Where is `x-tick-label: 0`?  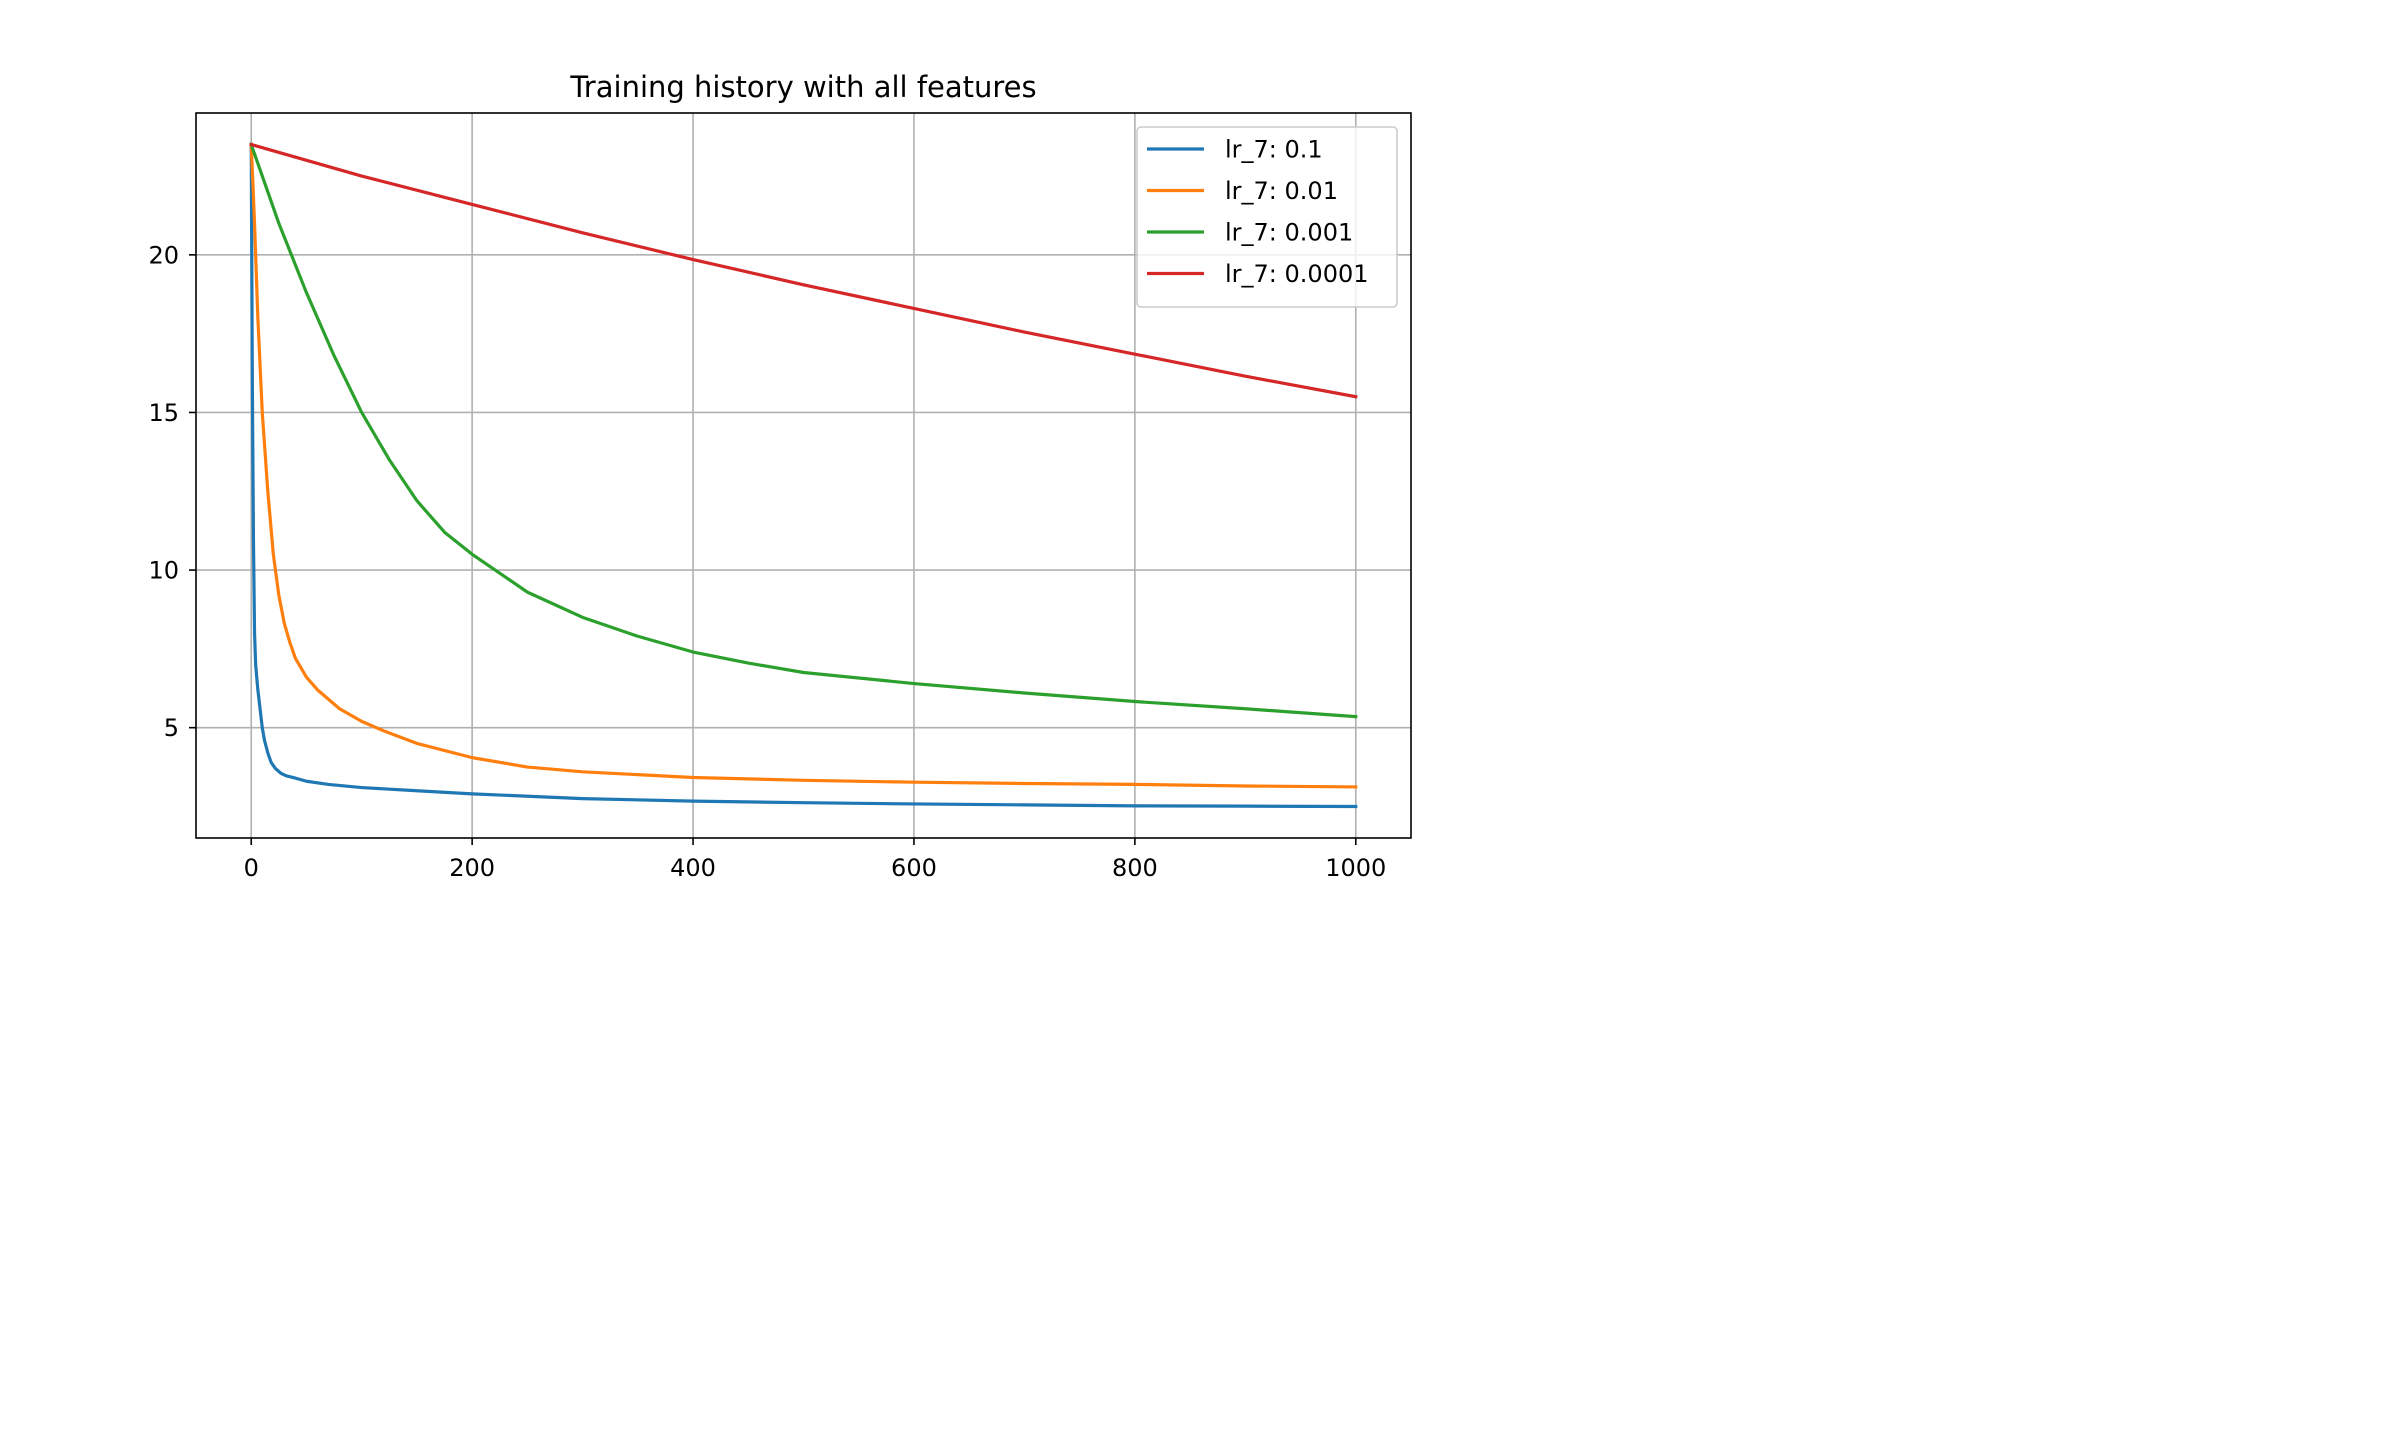 x-tick-label: 0 is located at coordinates (251, 868).